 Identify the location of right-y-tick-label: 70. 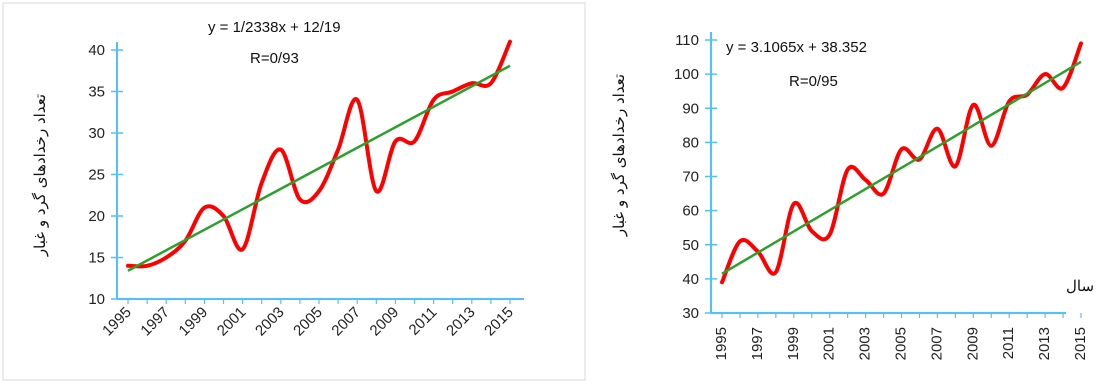
(690, 177).